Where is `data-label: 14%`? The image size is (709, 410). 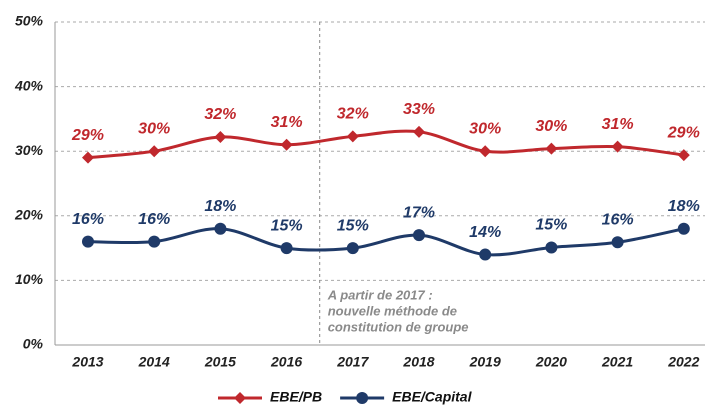 data-label: 14% is located at coordinates (485, 232).